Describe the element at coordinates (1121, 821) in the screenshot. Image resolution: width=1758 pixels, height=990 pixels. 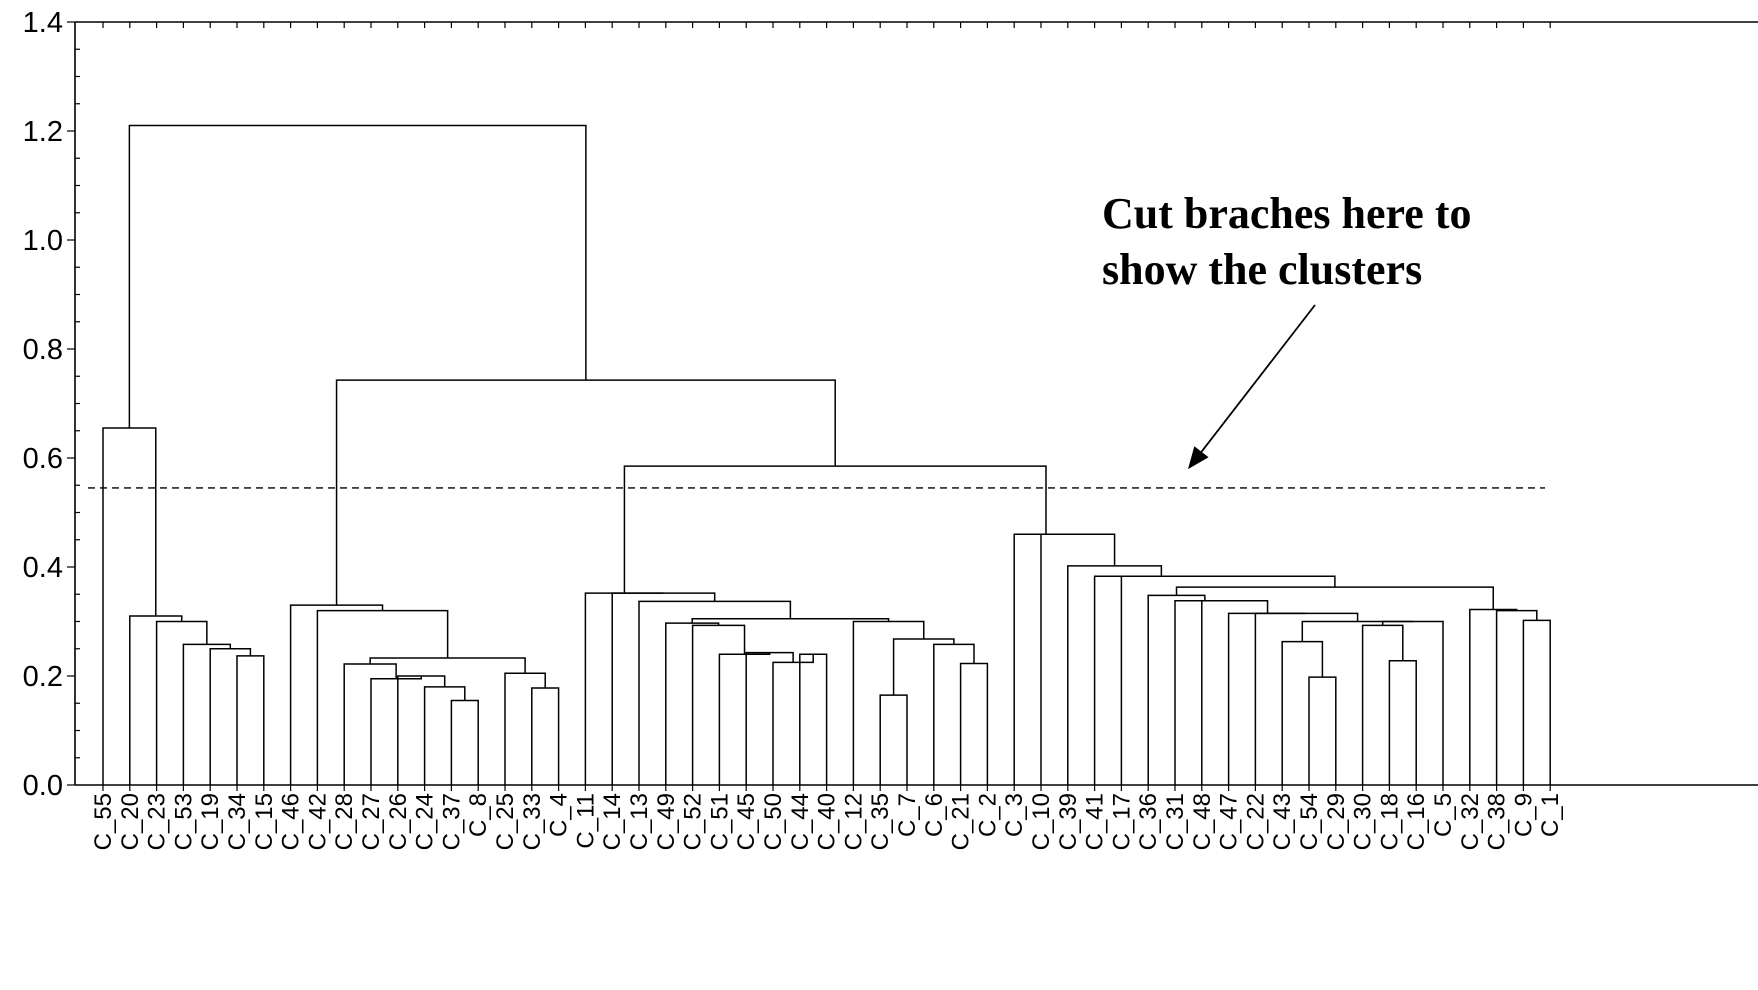
I see `leaf-label: C_17` at that location.